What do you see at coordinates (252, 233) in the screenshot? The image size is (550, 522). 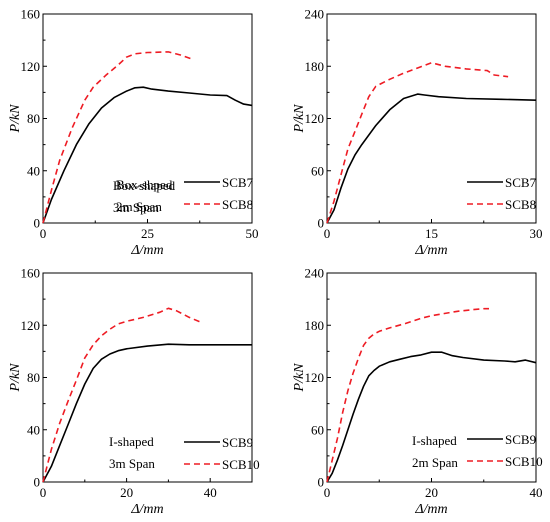 I see `x-tick-label: 50` at bounding box center [252, 233].